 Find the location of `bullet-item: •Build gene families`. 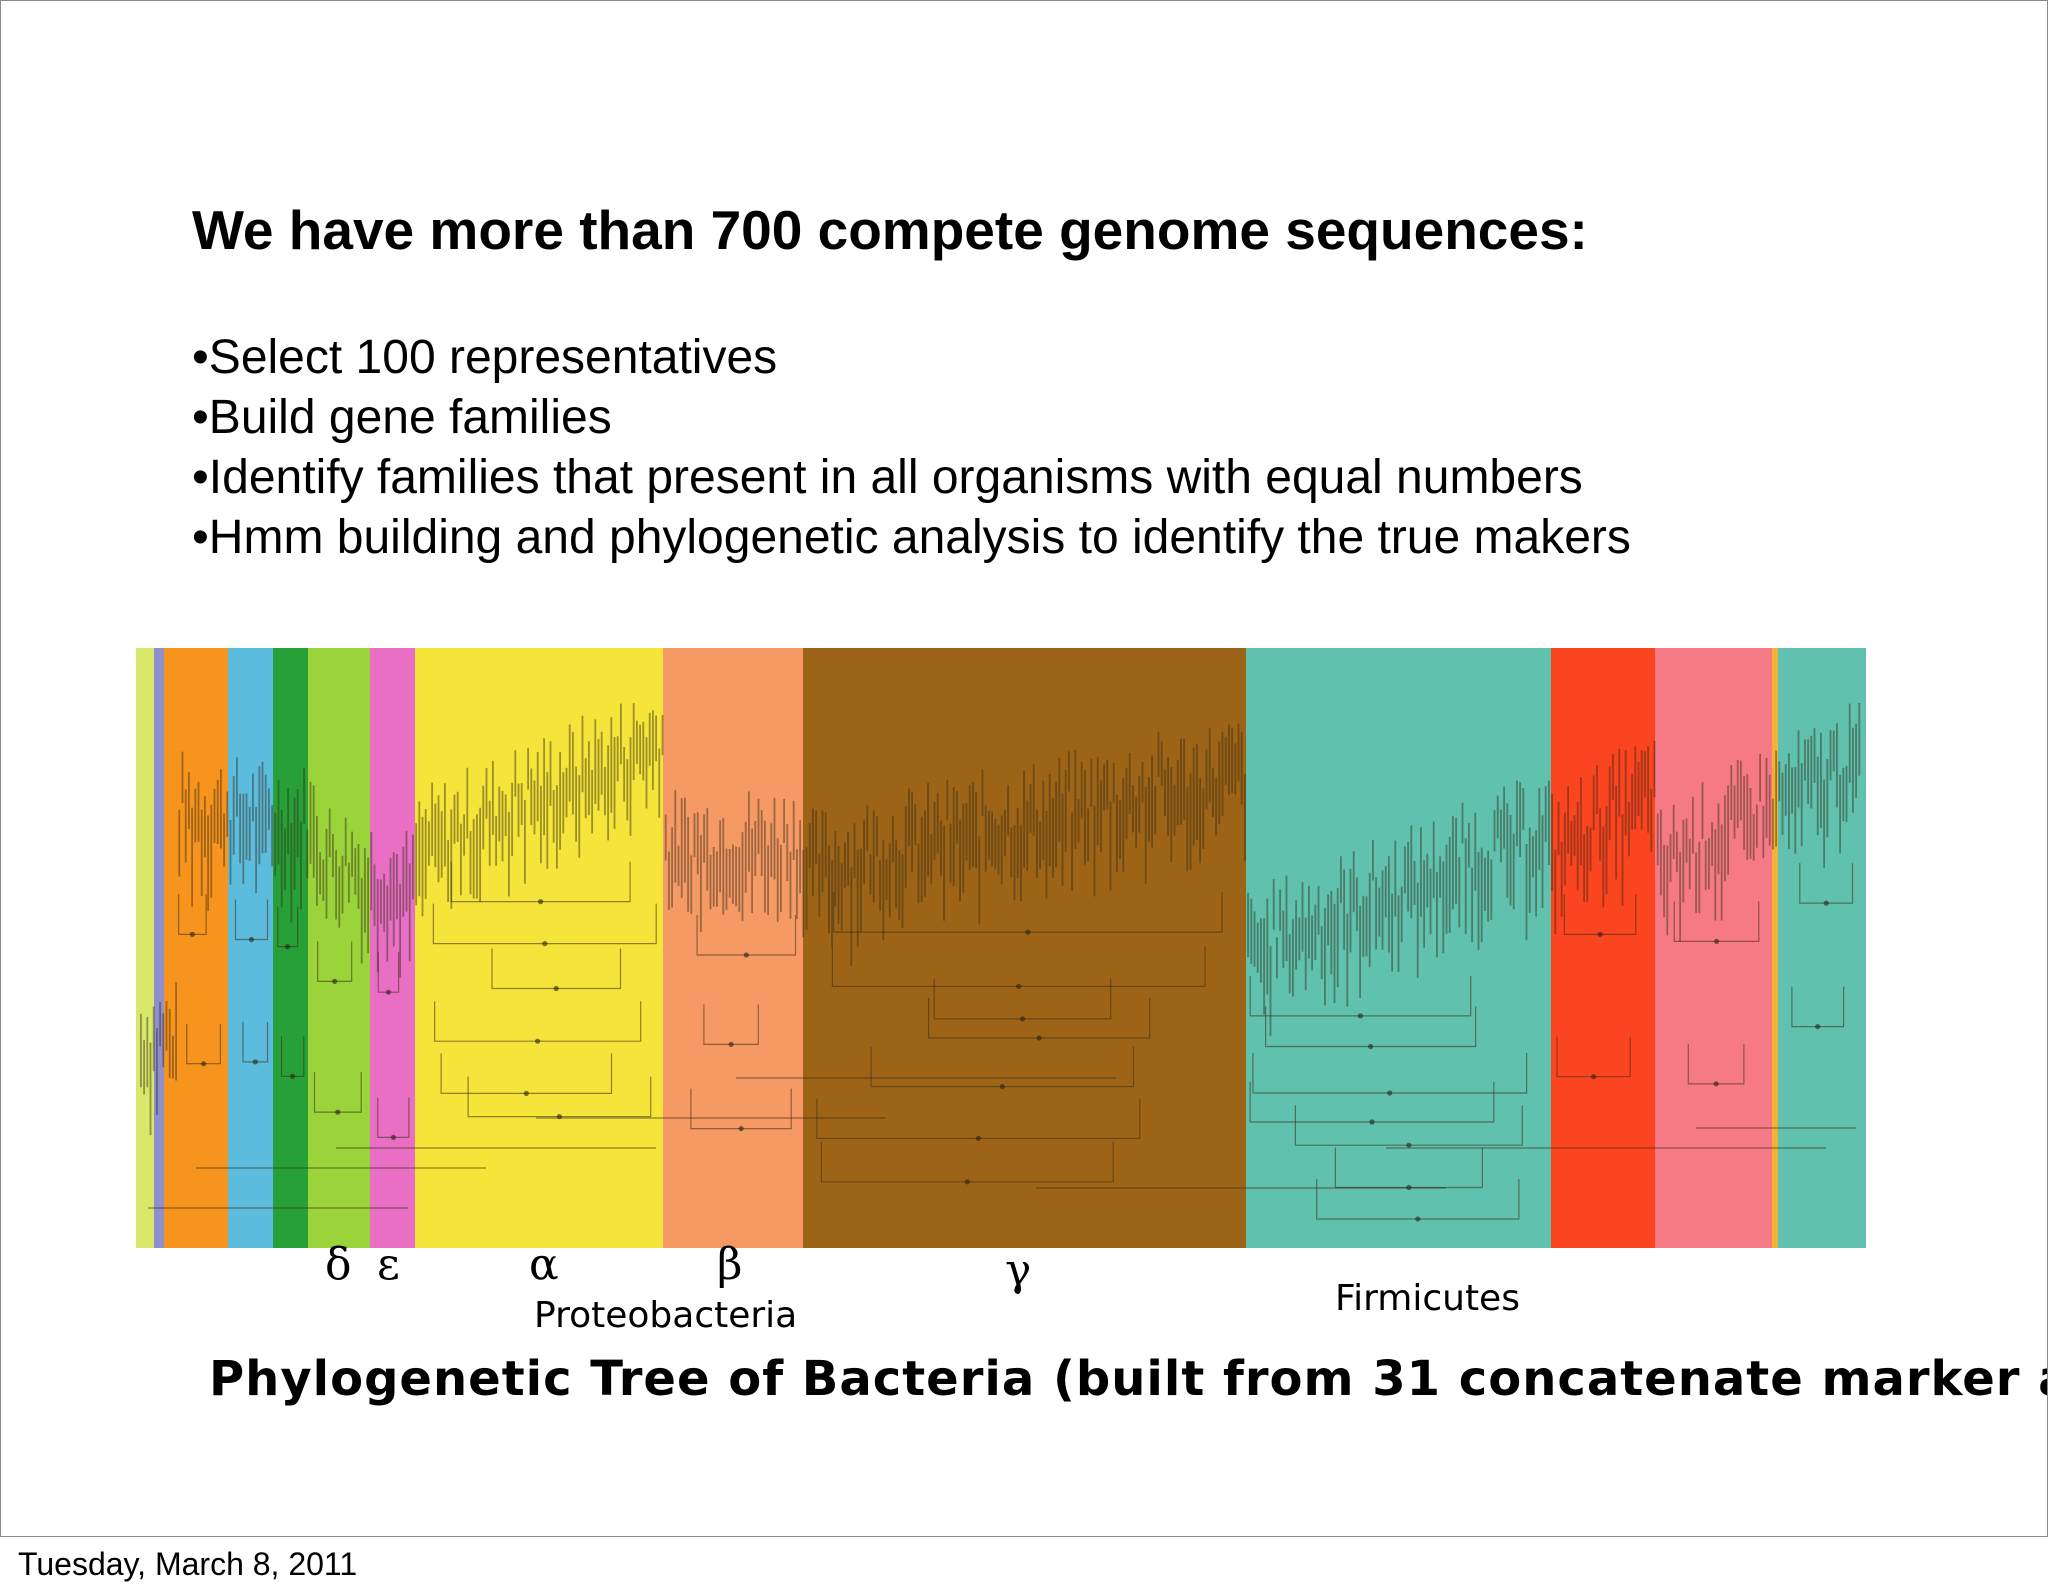

bullet-item: •Build gene families is located at coordinates (402, 417).